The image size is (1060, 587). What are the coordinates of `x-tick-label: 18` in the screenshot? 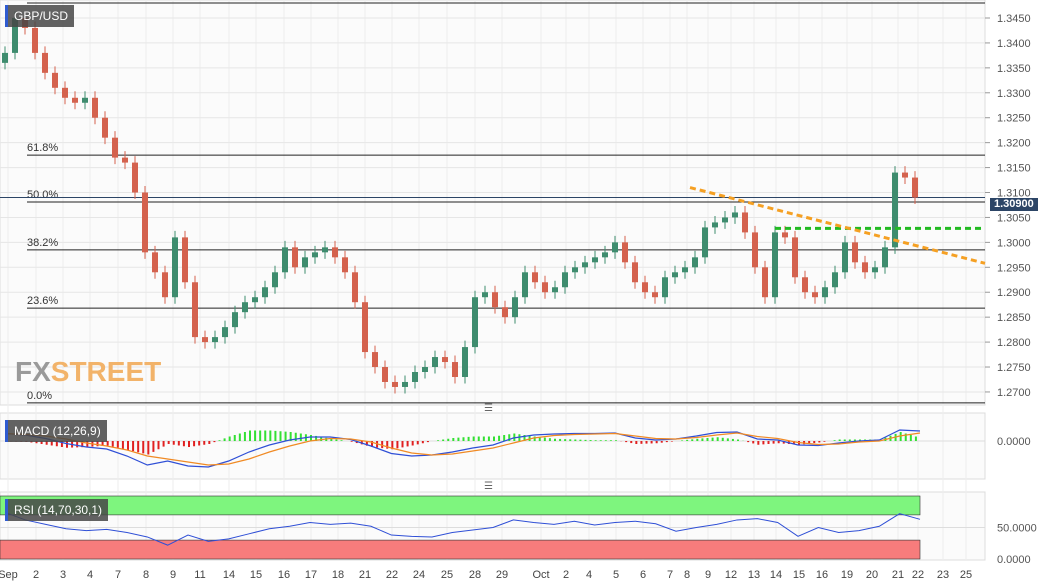 It's located at (338, 575).